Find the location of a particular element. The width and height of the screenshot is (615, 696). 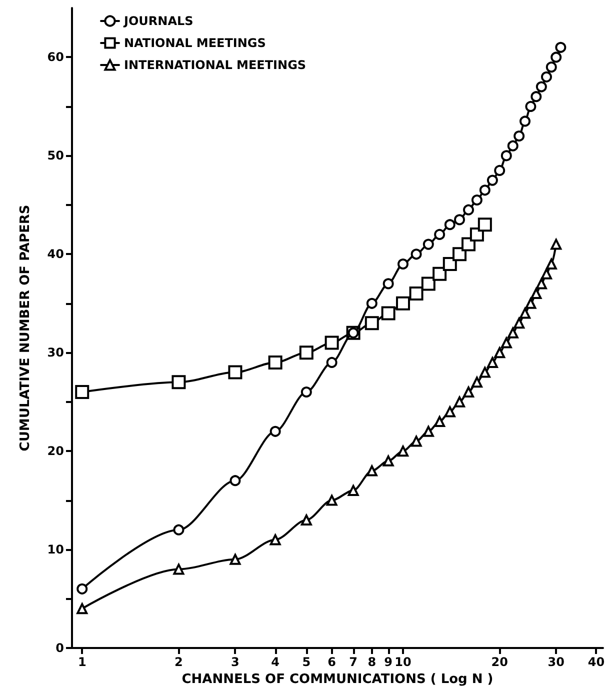

x-tick-label: 4 is located at coordinates (275, 662).